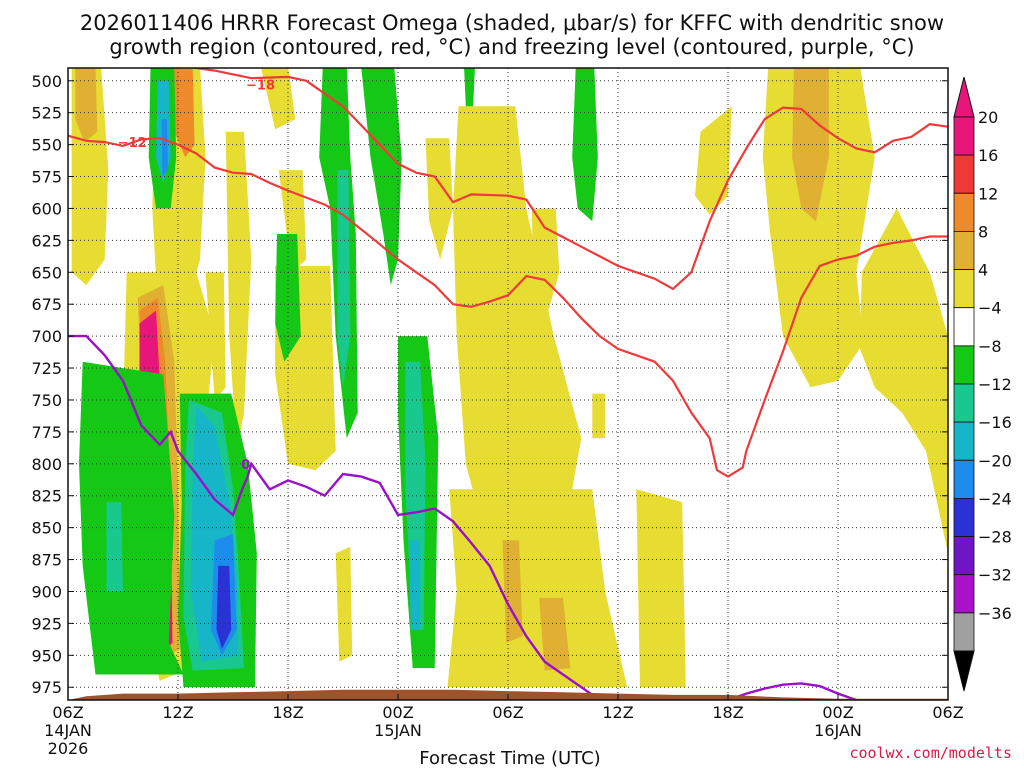  I want to click on colorbar-label: −24, so click(995, 498).